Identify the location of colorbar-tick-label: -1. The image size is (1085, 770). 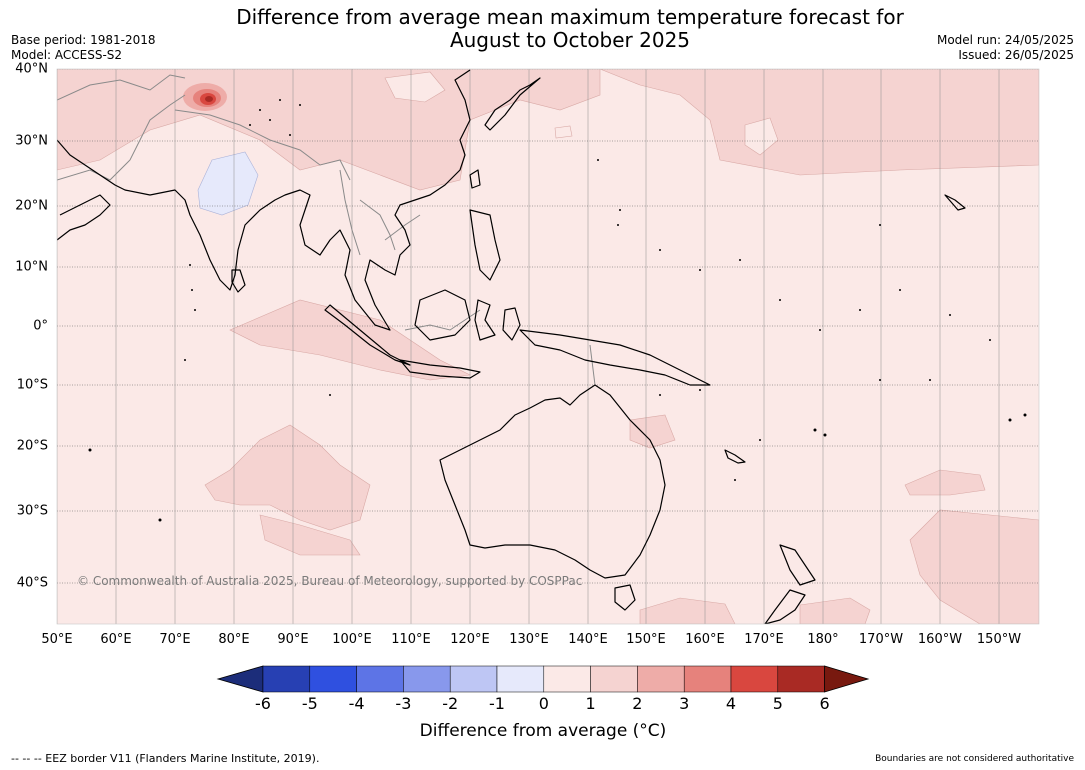
(497, 703).